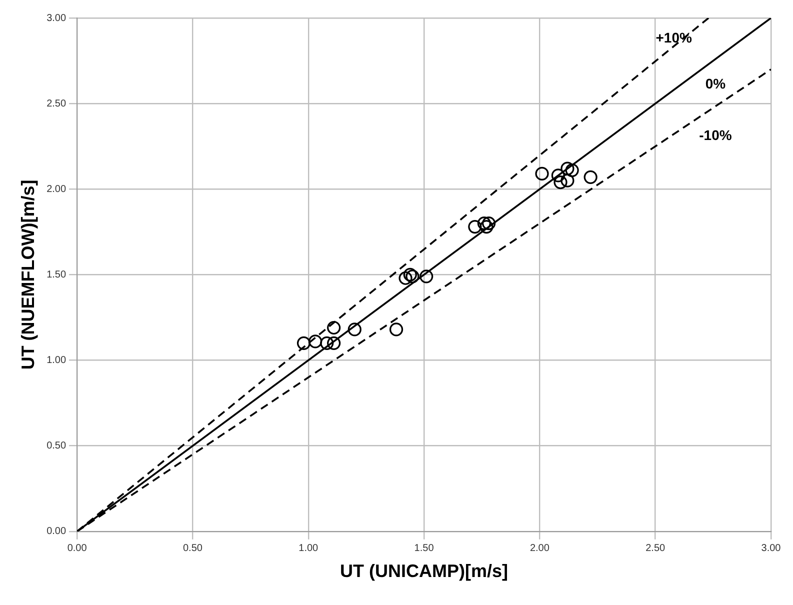 This screenshot has height=605, width=793. Describe the element at coordinates (424, 548) in the screenshot. I see `x-tick-label: 1.50` at that location.